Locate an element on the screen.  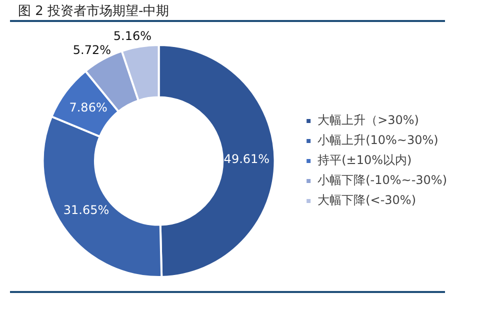
data-label: 5.72% is located at coordinates (92, 49).